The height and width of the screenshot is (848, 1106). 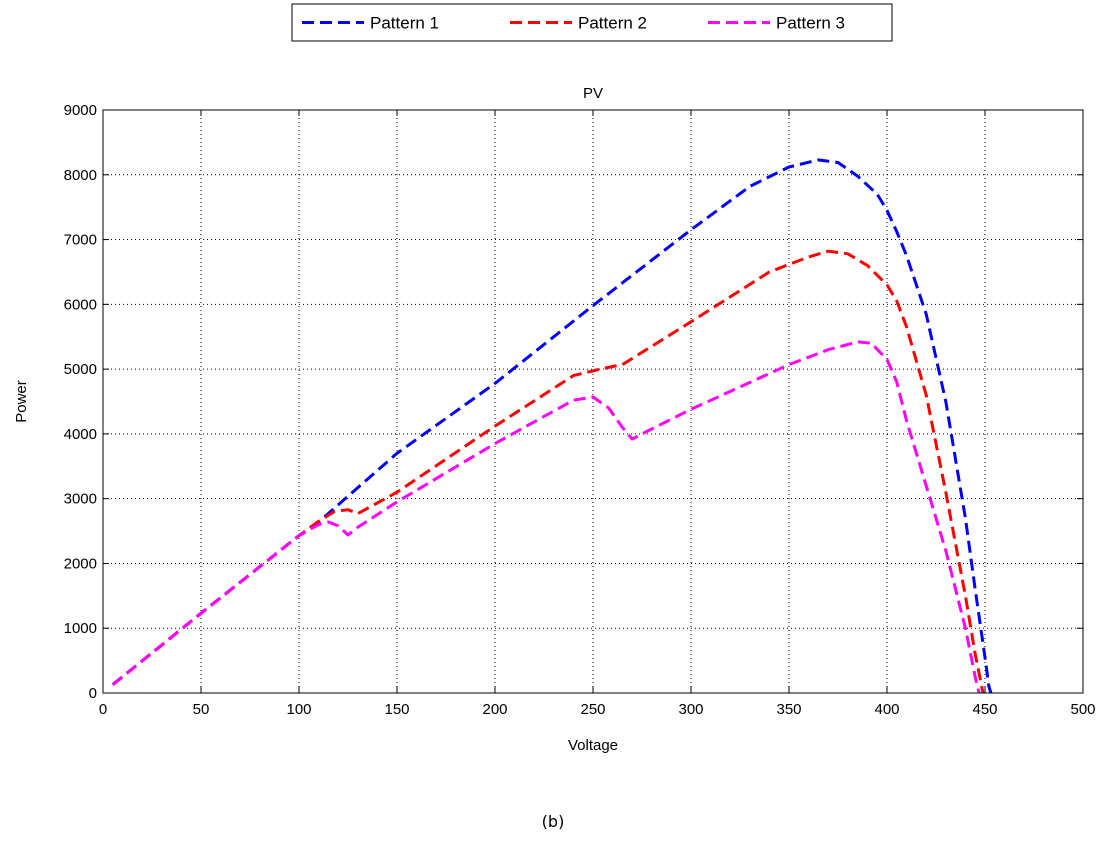 I want to click on y-tick-label: 6000, so click(x=80, y=304).